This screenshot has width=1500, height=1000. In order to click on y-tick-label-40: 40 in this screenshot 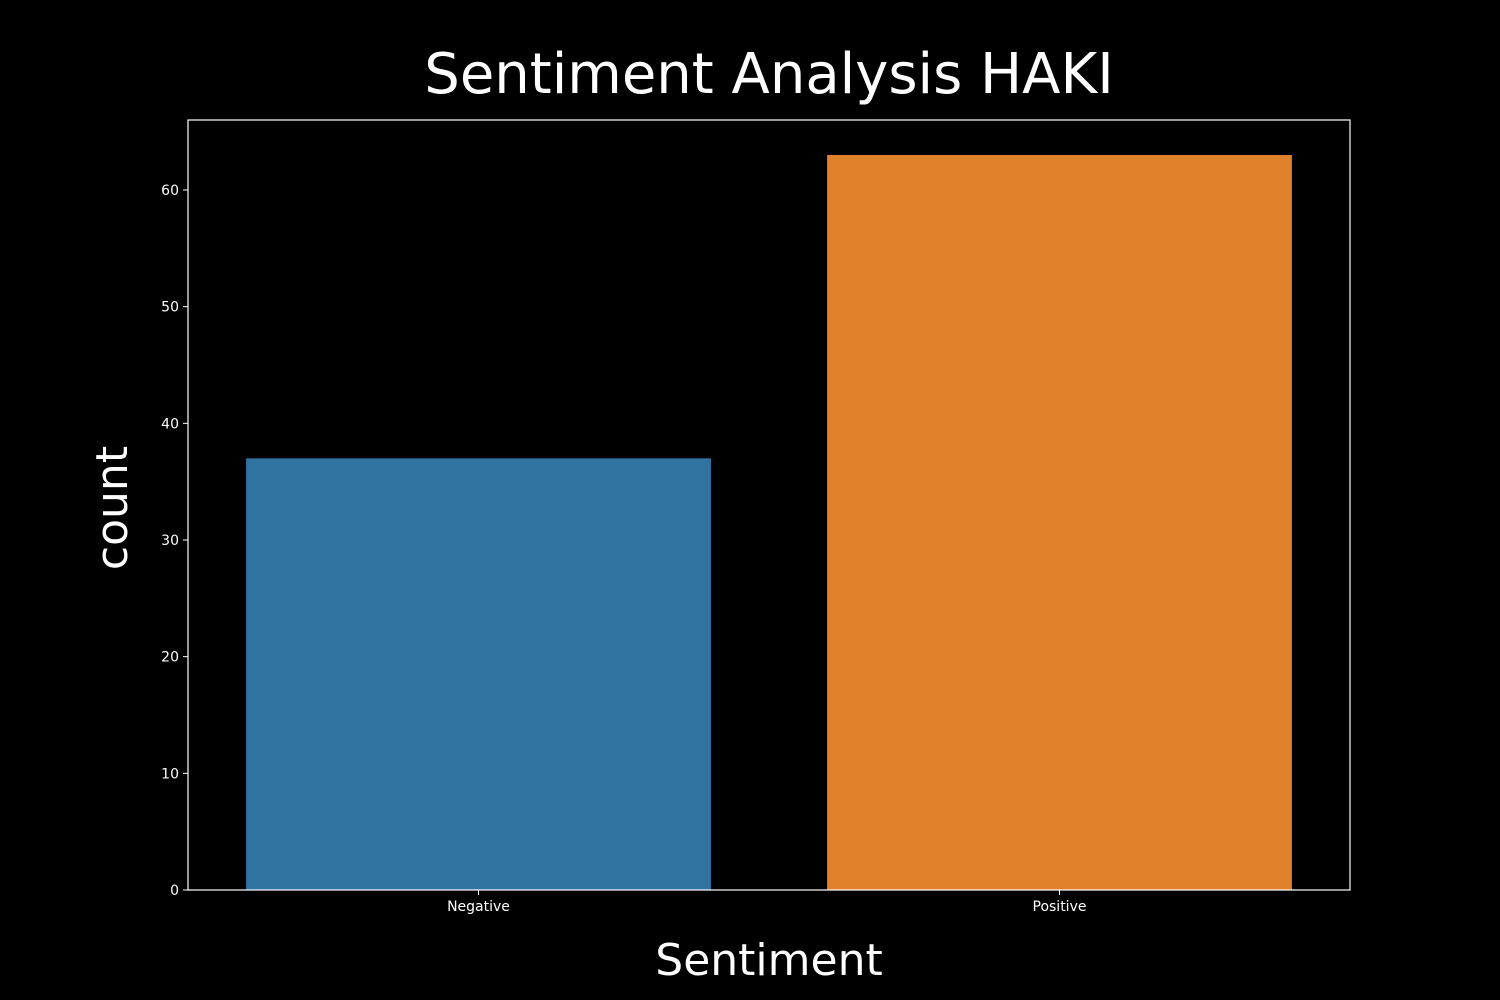, I will do `click(170, 424)`.